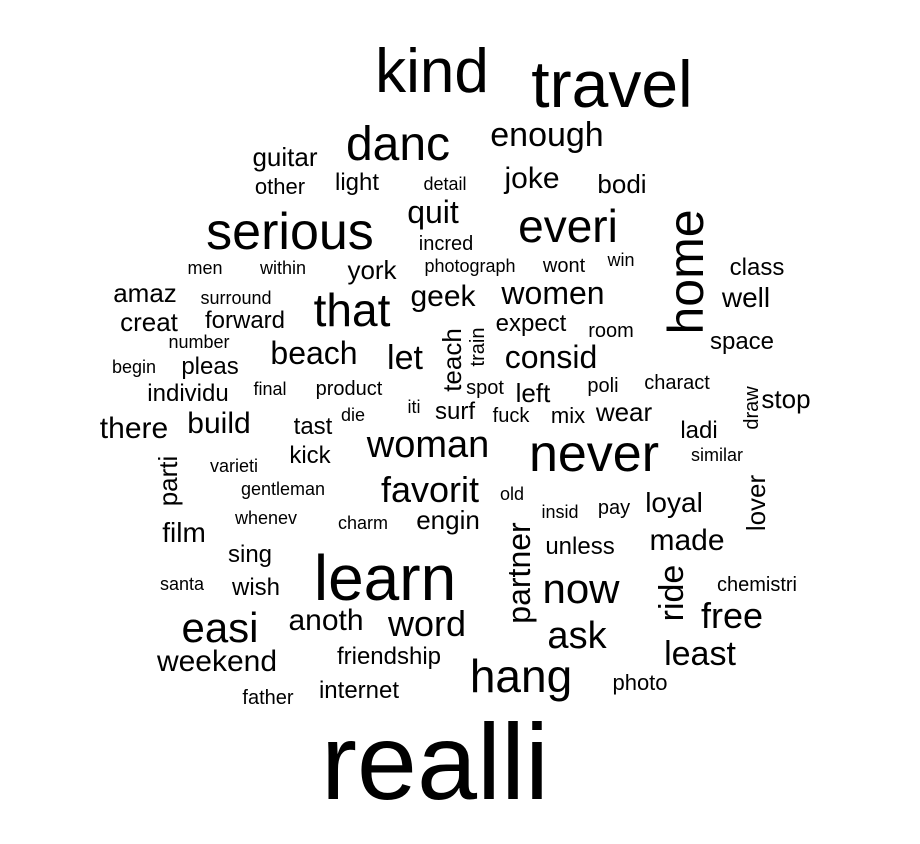 This screenshot has width=920, height=844. Describe the element at coordinates (205, 268) in the screenshot. I see `word-men: men` at that location.